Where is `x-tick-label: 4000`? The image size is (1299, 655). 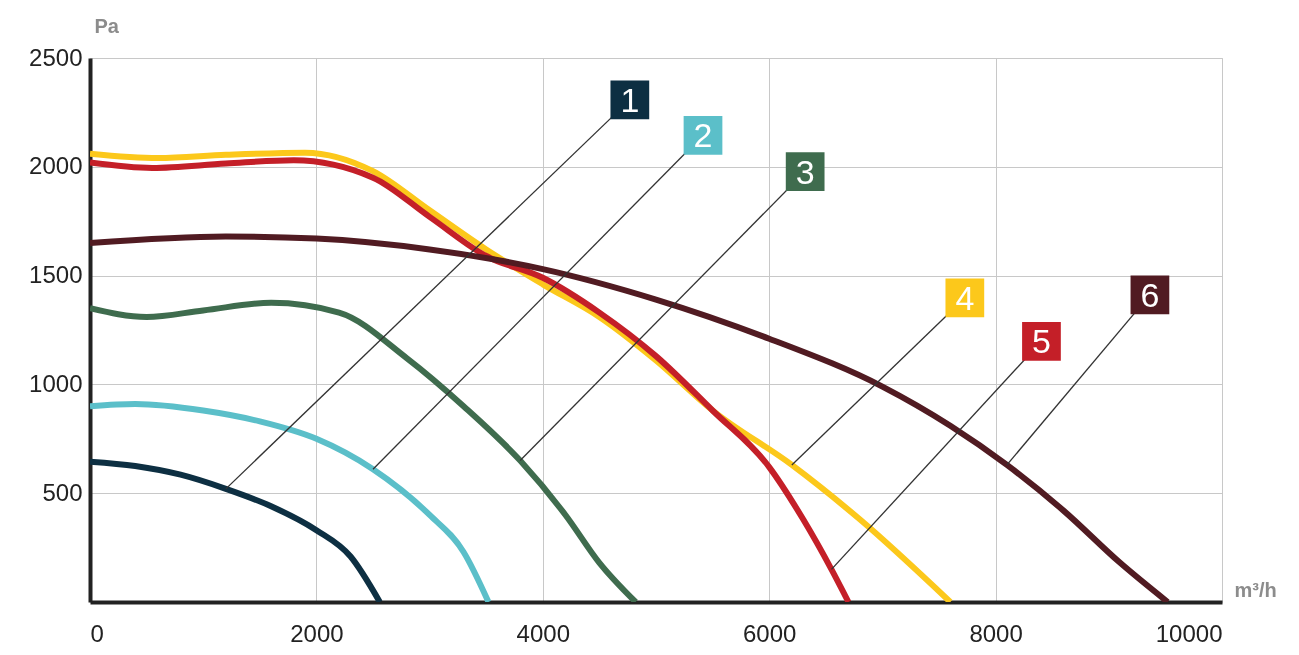 x-tick-label: 4000 is located at coordinates (543, 633).